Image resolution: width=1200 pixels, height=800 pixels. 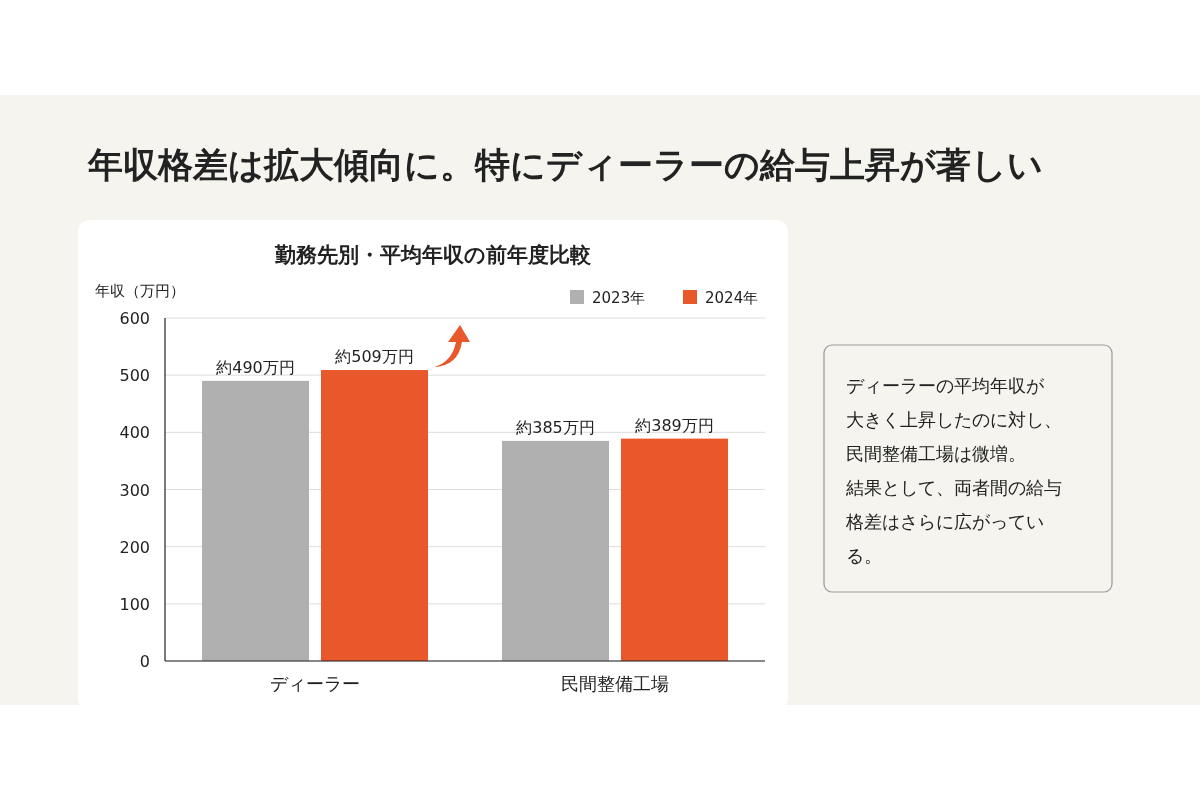 What do you see at coordinates (565, 165) in the screenshot?
I see `chart-title: 年収格差は拡大傾向に。特にディーラーの給与上昇が著しい` at bounding box center [565, 165].